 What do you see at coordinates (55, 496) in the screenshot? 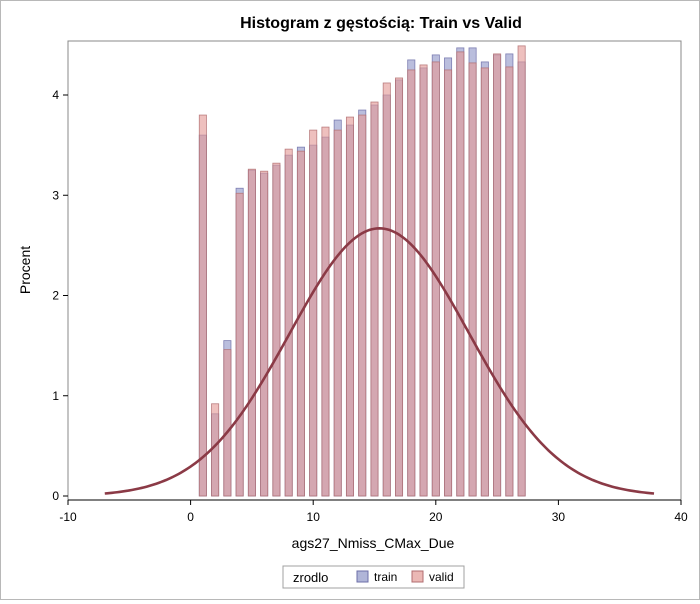
I see `y-tick-label: 0` at bounding box center [55, 496].